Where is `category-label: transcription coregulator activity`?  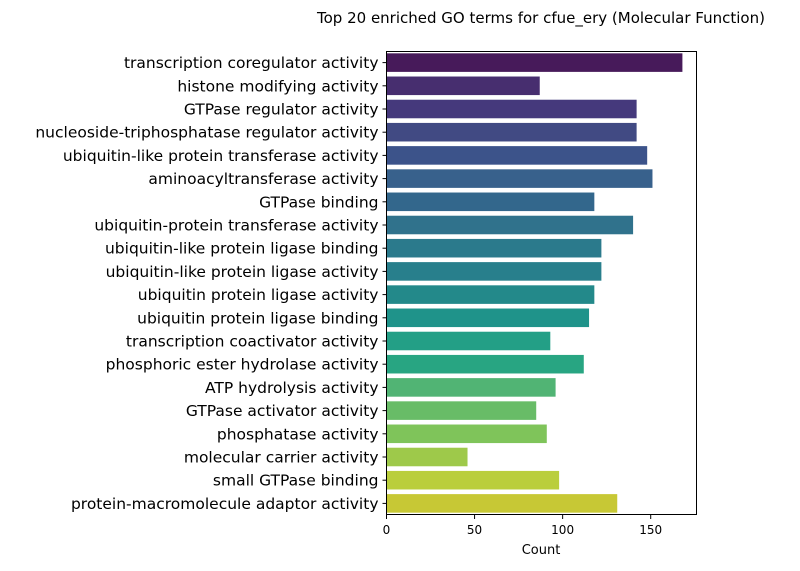
category-label: transcription coregulator activity is located at coordinates (251, 63).